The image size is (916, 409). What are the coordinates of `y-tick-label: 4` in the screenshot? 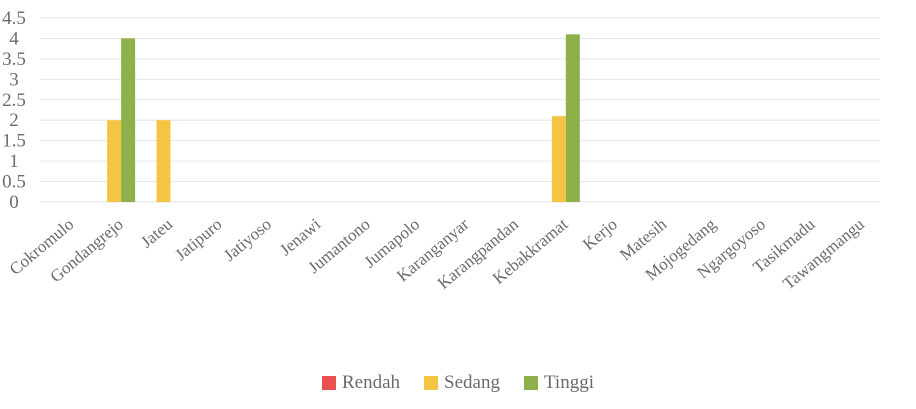 It's located at (14, 38).